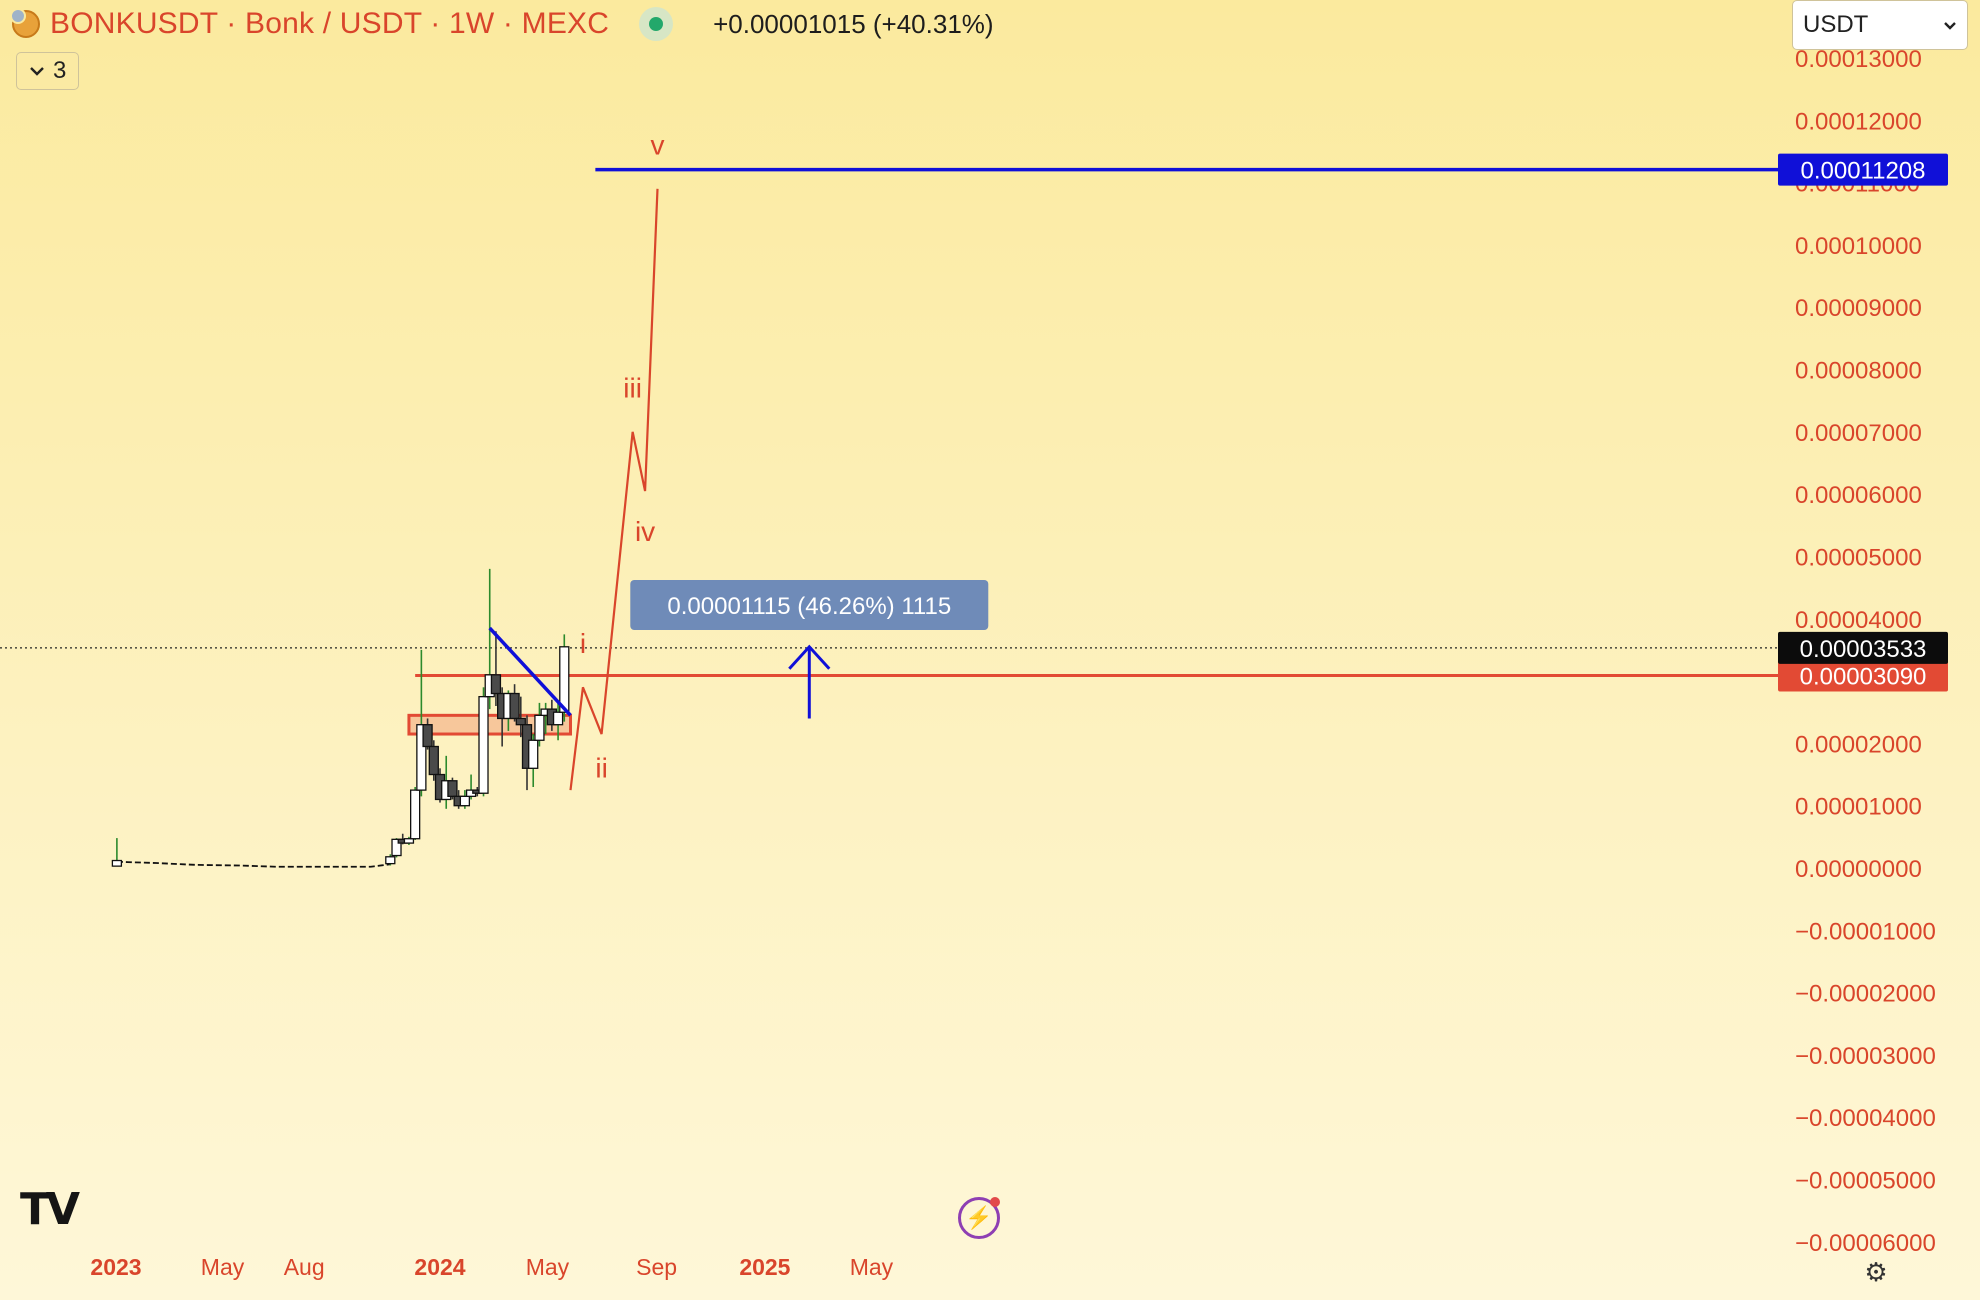 This screenshot has height=1300, width=1980. I want to click on flat-price-line, so click(253, 864).